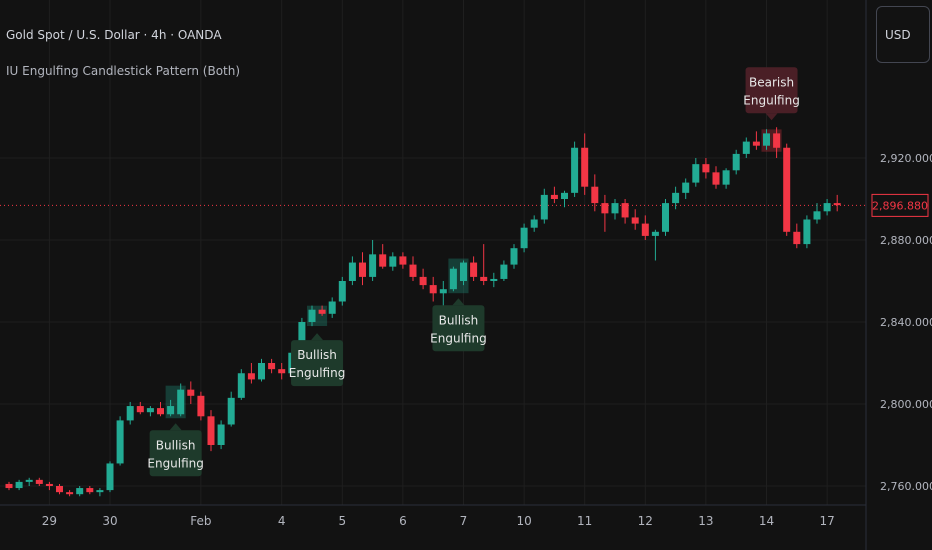 This screenshot has width=932, height=550. I want to click on time-tick-label: 30, so click(109, 521).